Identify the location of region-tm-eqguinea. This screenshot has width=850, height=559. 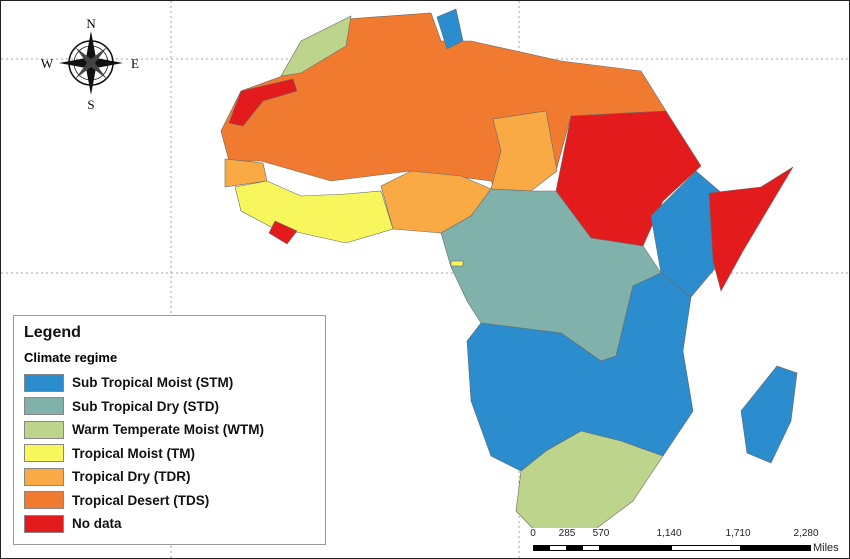
(457, 263).